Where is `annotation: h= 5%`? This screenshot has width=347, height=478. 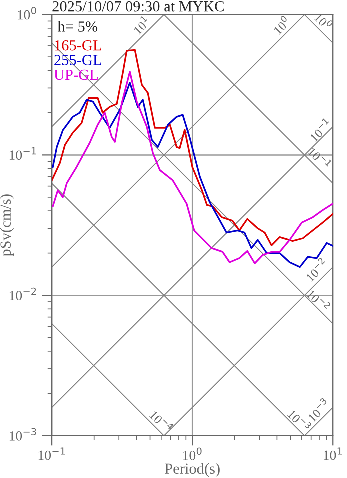
annotation: h= 5% is located at coordinates (78, 26).